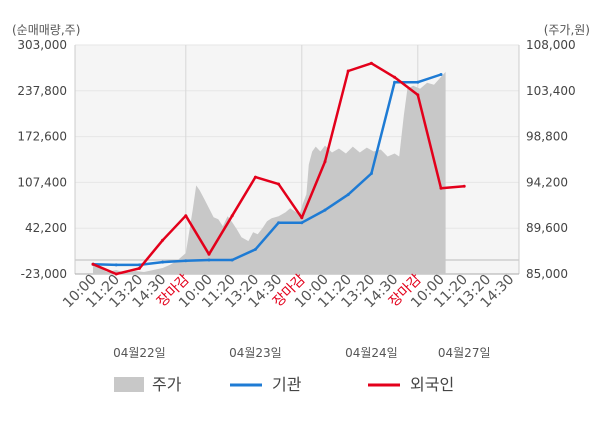  I want to click on left-tick-label: 303,000, so click(42, 45).